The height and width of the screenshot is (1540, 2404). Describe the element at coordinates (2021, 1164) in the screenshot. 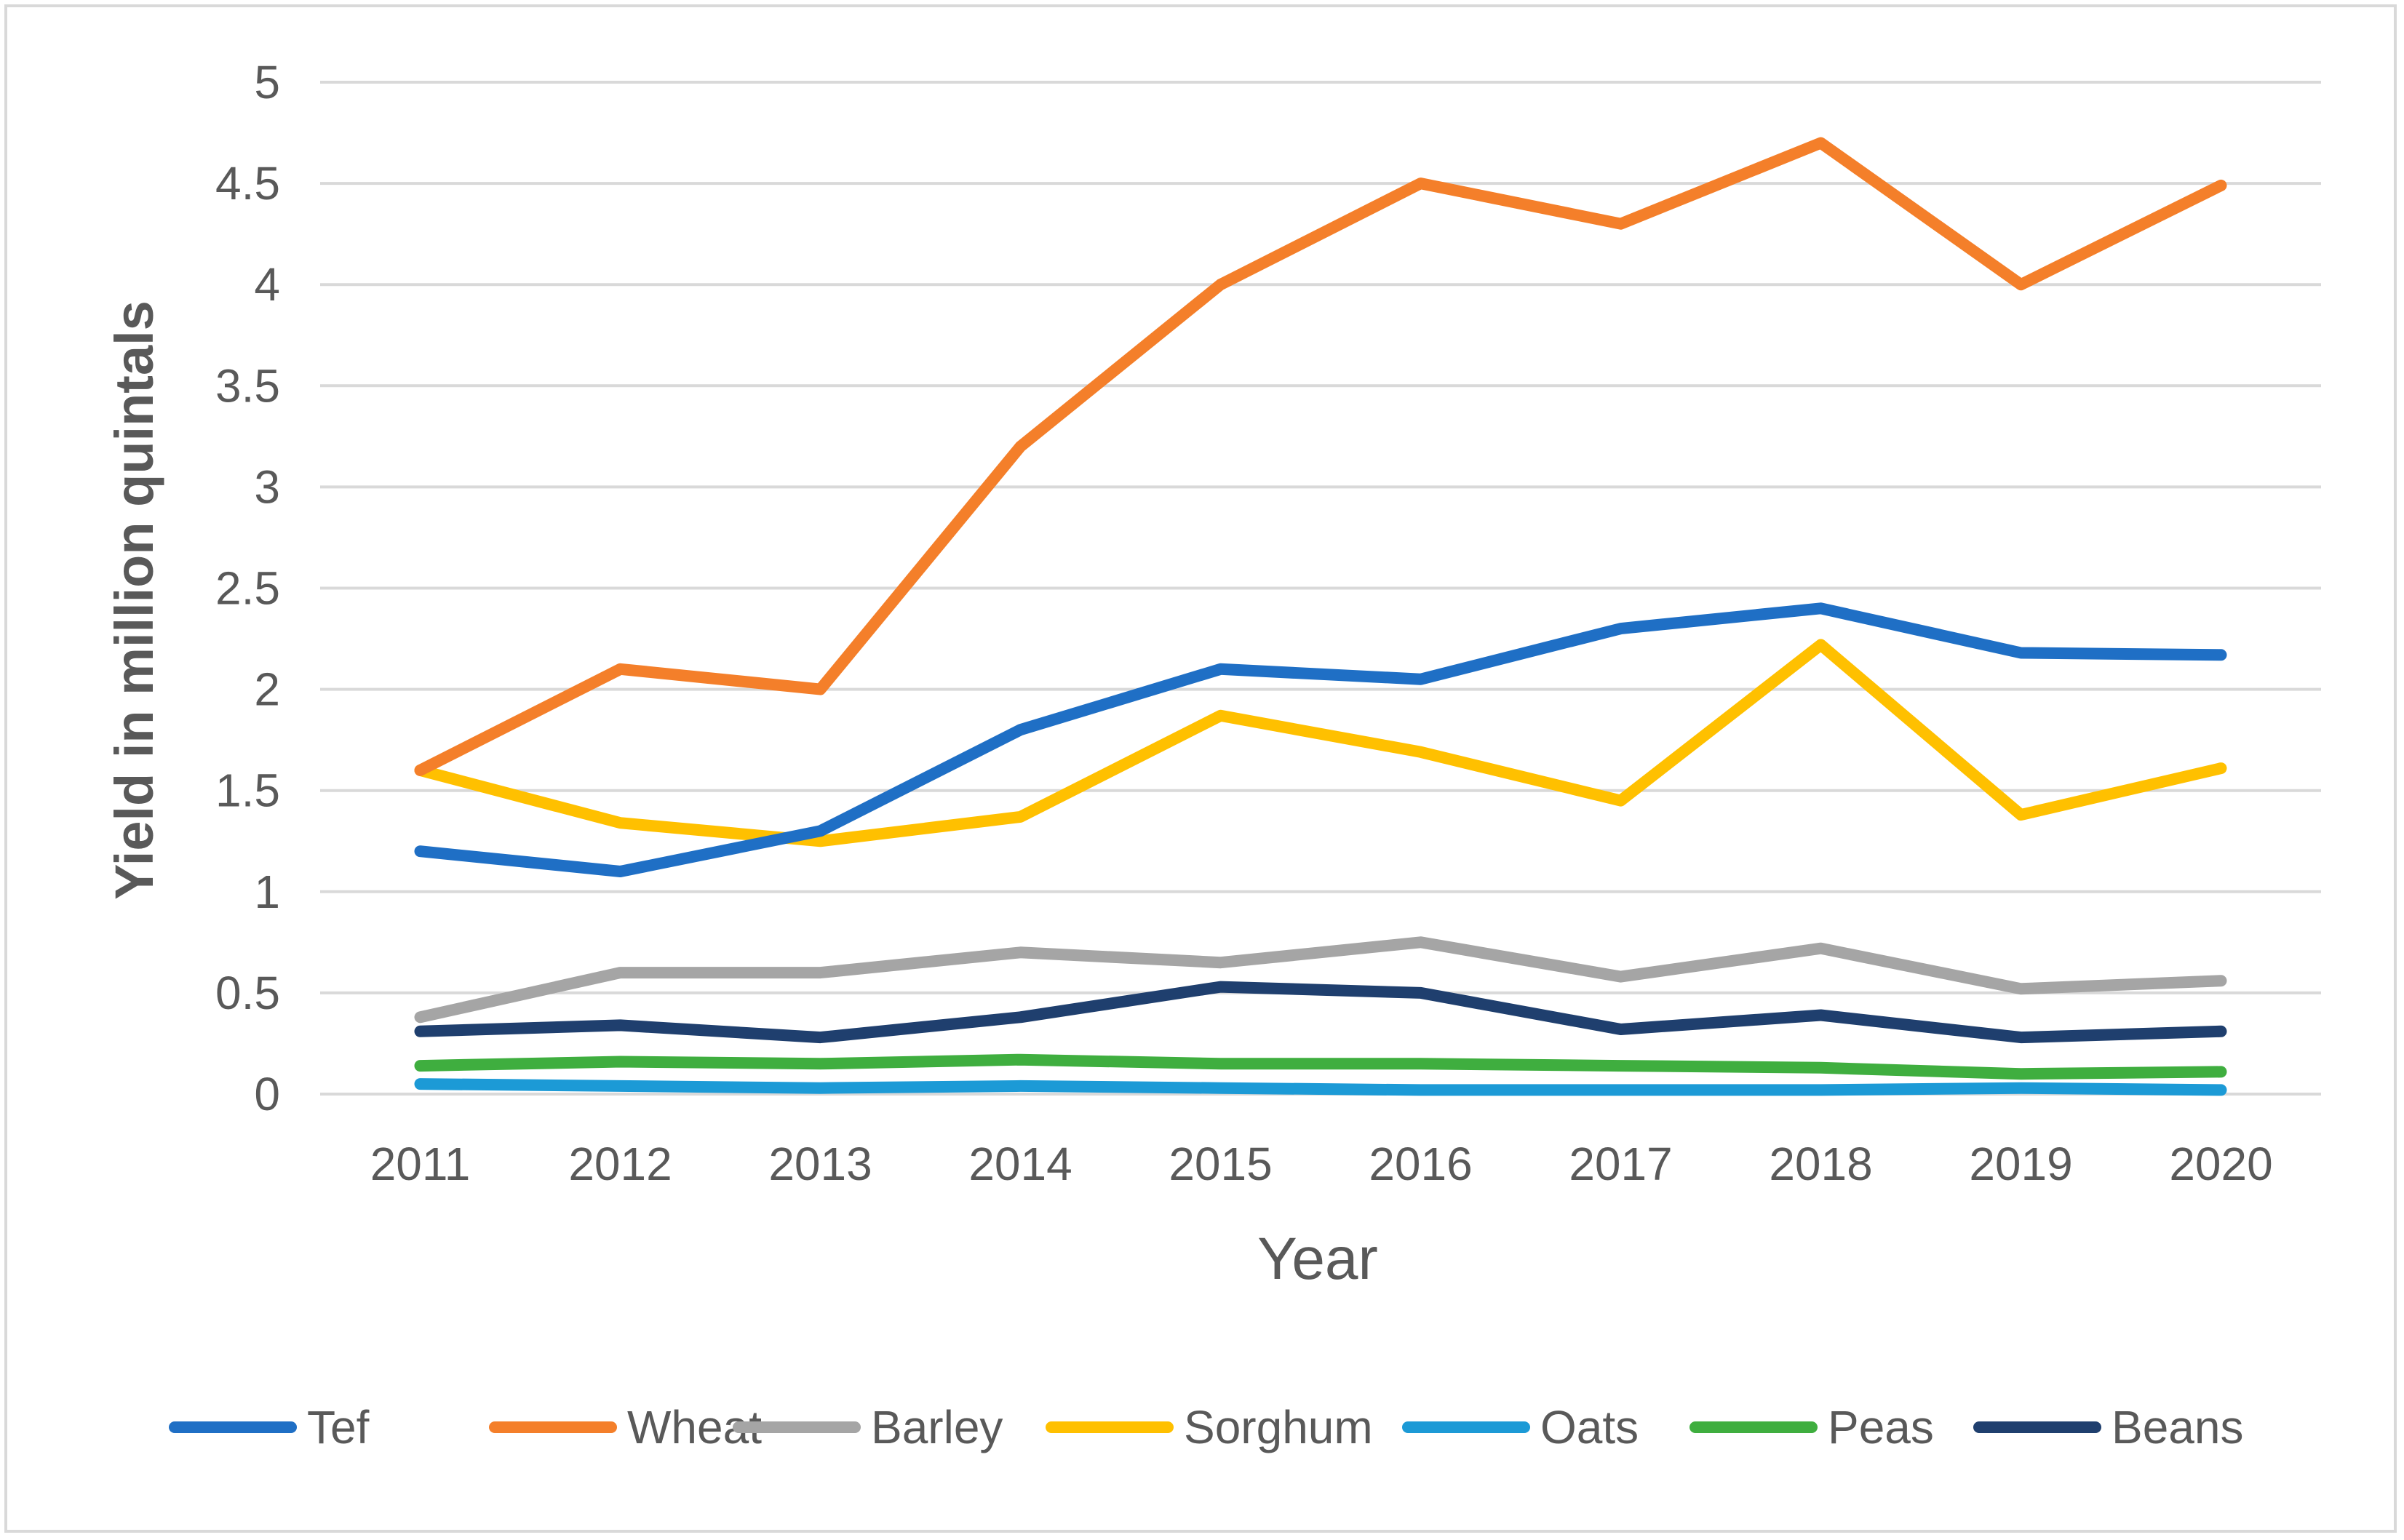

I see `x-tick-label: 2019` at that location.